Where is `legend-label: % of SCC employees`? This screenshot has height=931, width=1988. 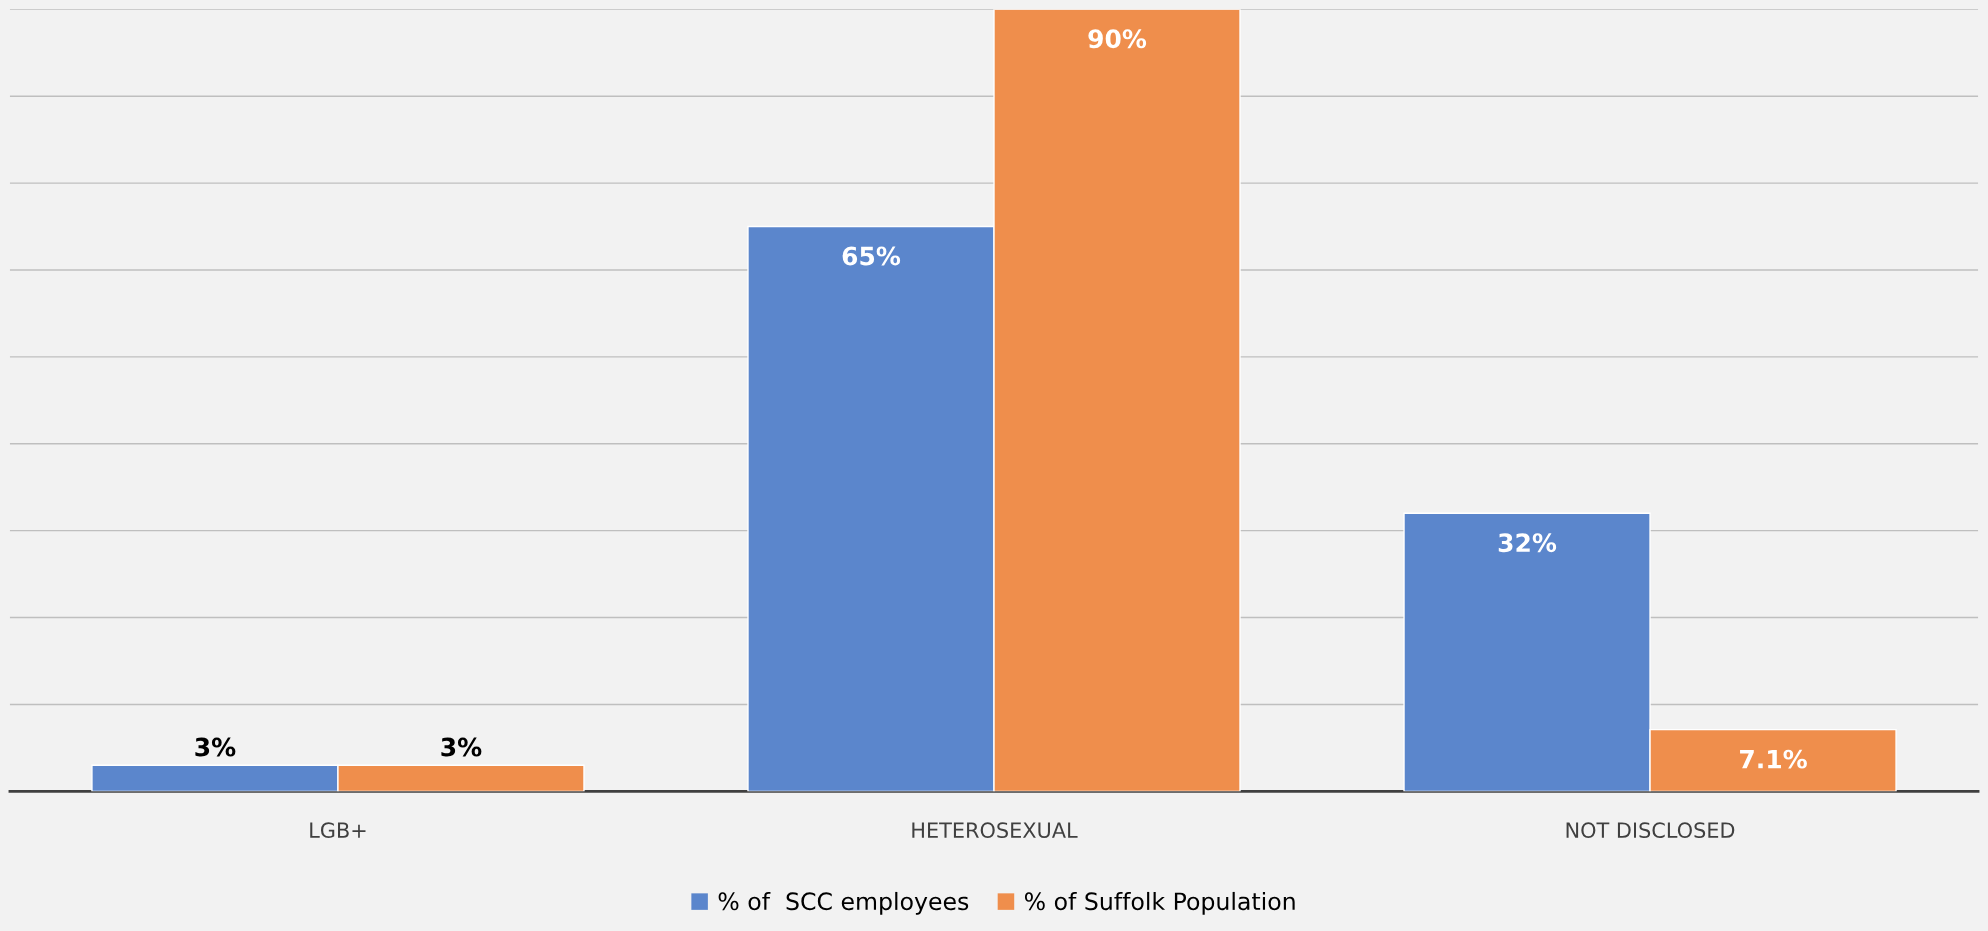 legend-label: % of SCC employees is located at coordinates (843, 903).